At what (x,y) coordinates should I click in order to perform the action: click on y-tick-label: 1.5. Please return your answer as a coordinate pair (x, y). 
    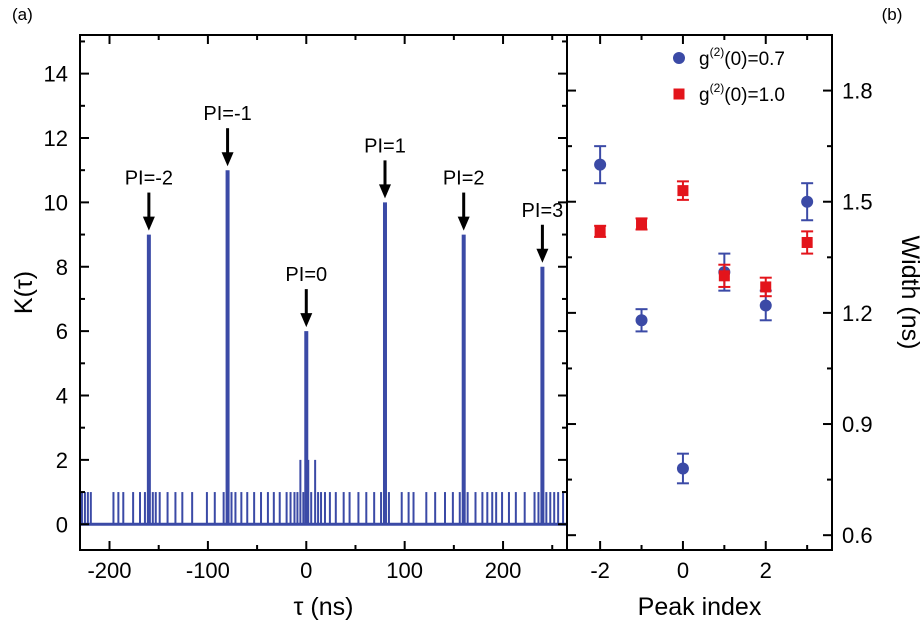
    Looking at the image, I should click on (857, 202).